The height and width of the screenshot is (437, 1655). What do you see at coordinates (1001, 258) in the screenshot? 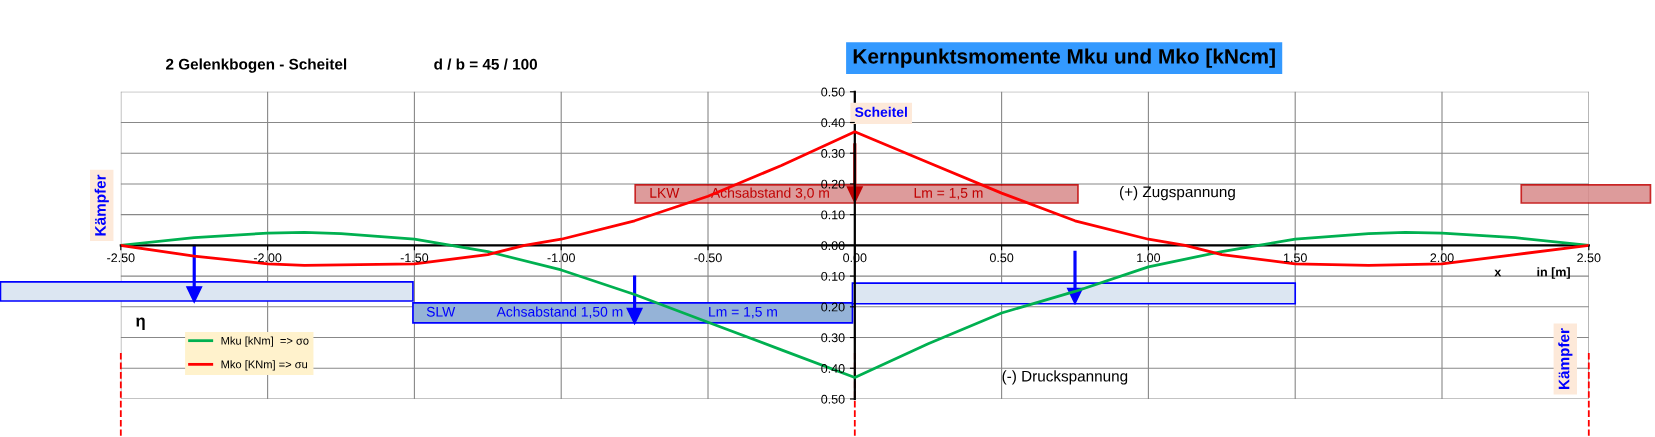
I see `x-tick-label: 0.50` at bounding box center [1001, 258].